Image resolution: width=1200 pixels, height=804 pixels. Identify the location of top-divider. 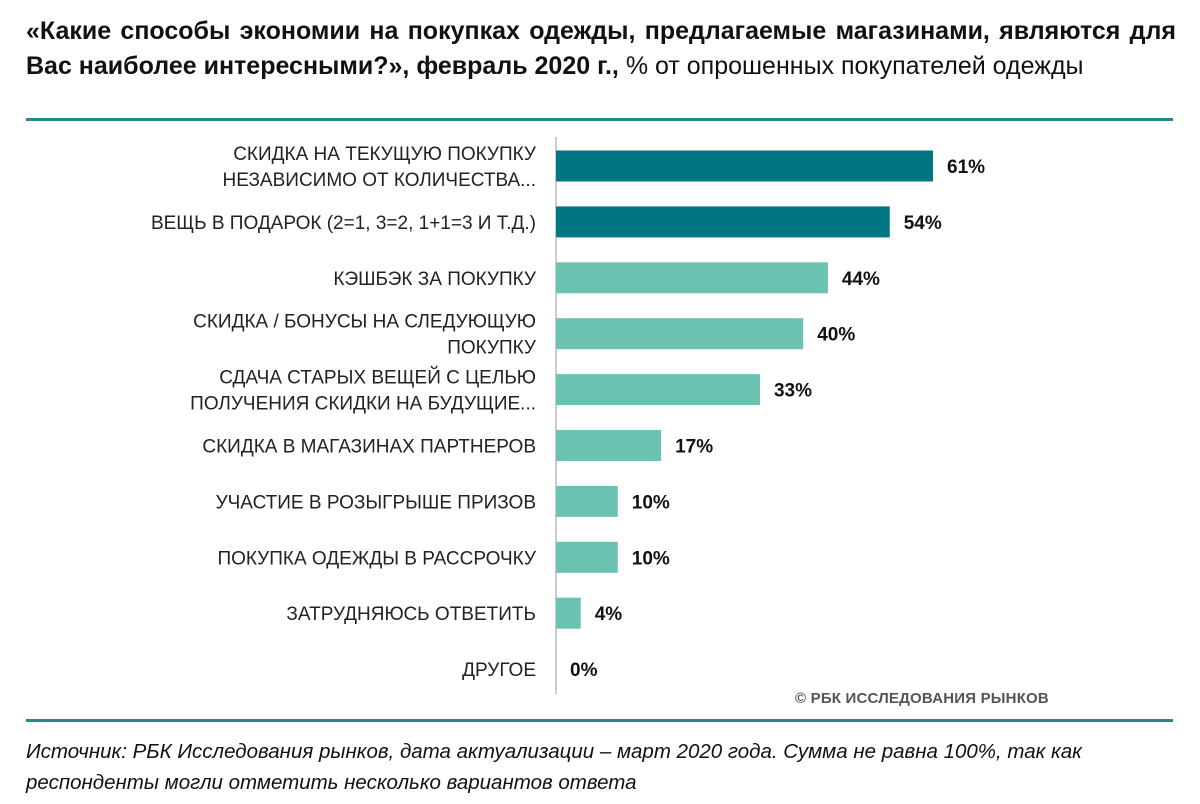
(599, 119).